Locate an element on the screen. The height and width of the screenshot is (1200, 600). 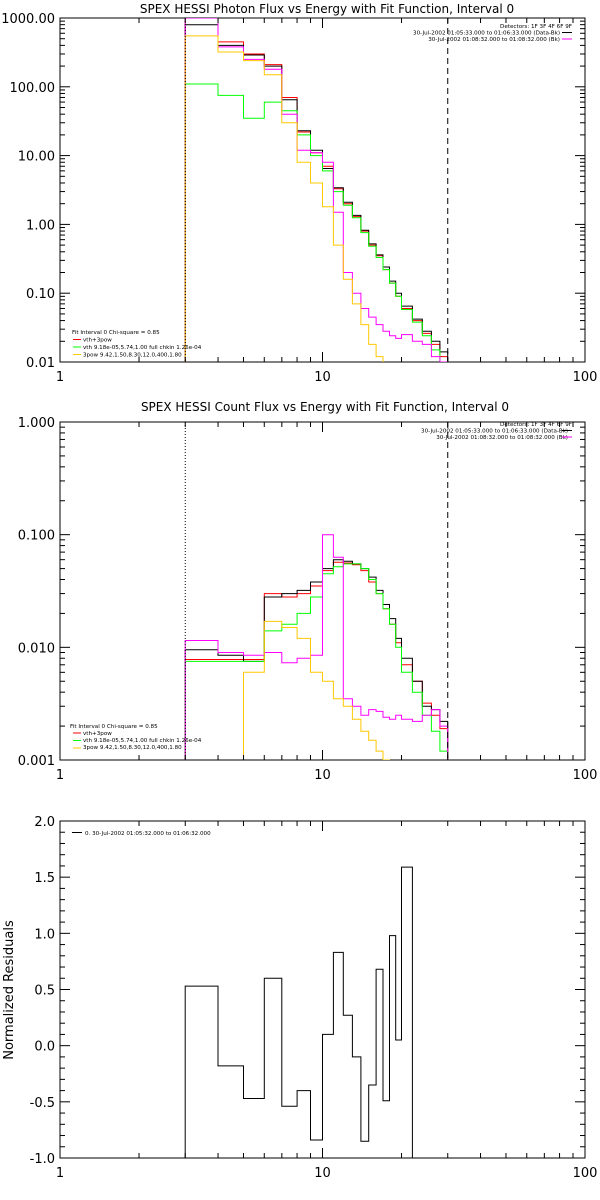
residuals-y-tick-label: -0.5 is located at coordinates (42, 1103).